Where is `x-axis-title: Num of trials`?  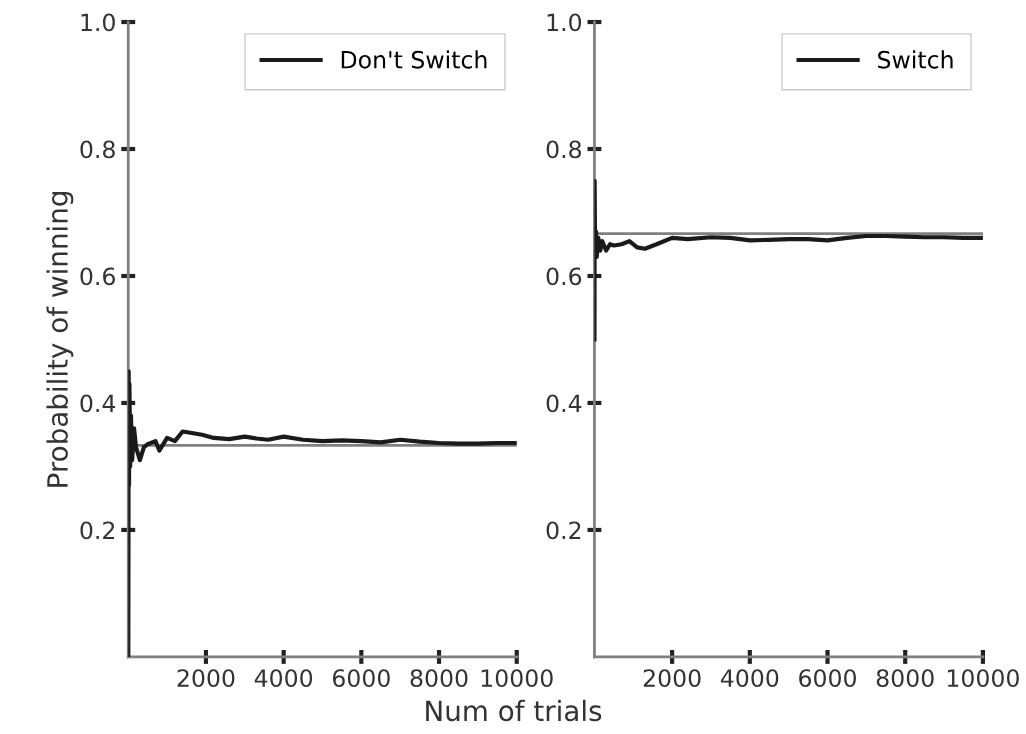
x-axis-title: Num of trials is located at coordinates (514, 710).